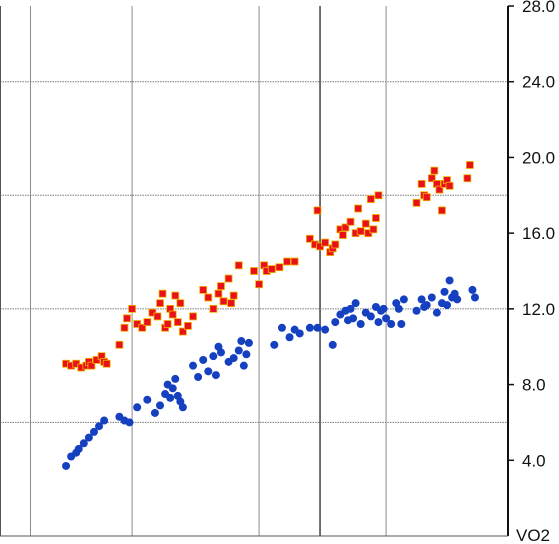 The height and width of the screenshot is (544, 559). I want to click on y-axis-title: VO2, so click(533, 535).